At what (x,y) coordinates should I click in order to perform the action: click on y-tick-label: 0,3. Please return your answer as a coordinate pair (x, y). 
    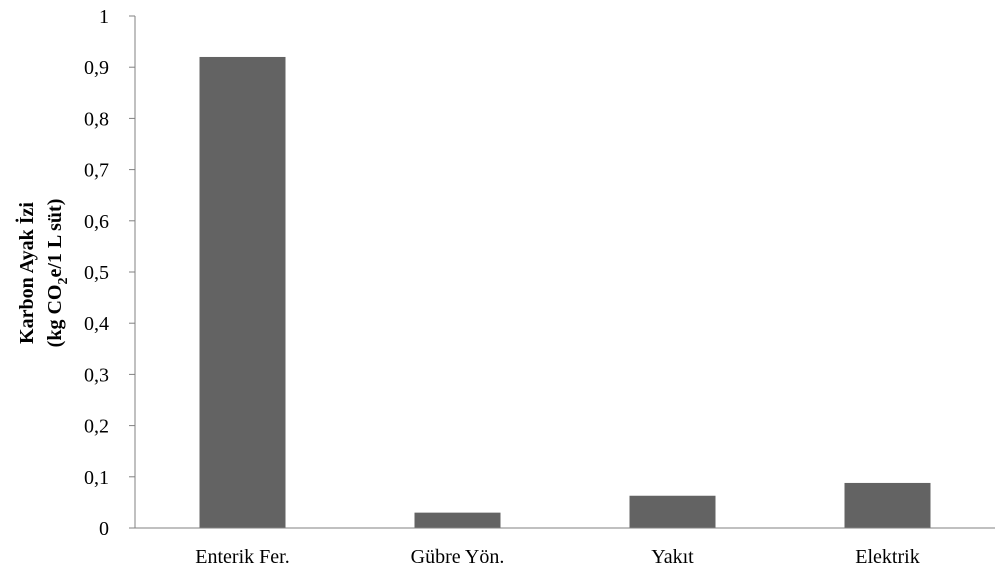
    Looking at the image, I should click on (96, 375).